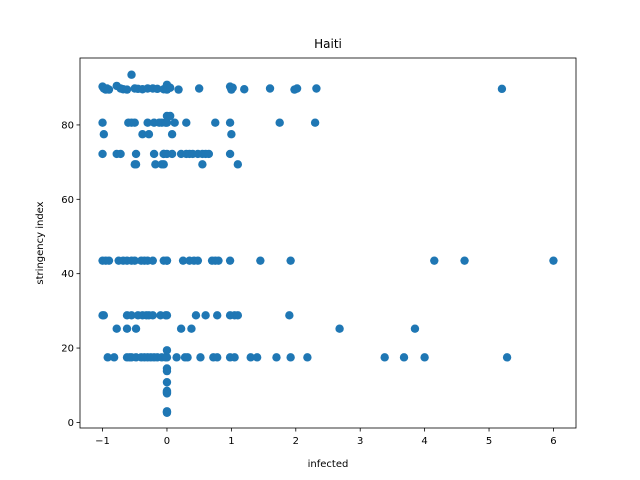 This screenshot has height=480, width=640. I want to click on x-tick-label: 5, so click(489, 441).